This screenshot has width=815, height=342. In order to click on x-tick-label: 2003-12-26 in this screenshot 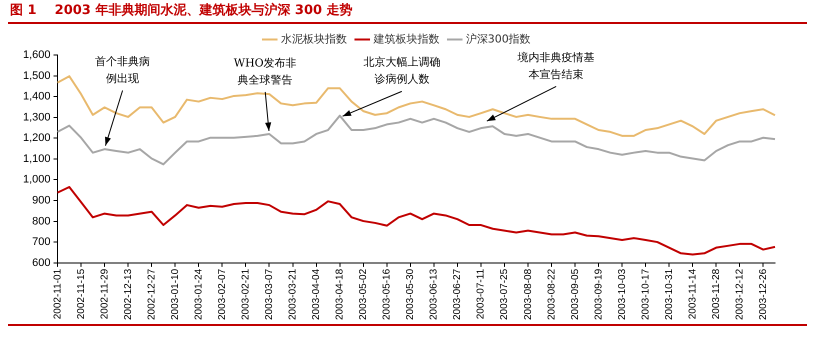, I will do `click(763, 294)`.